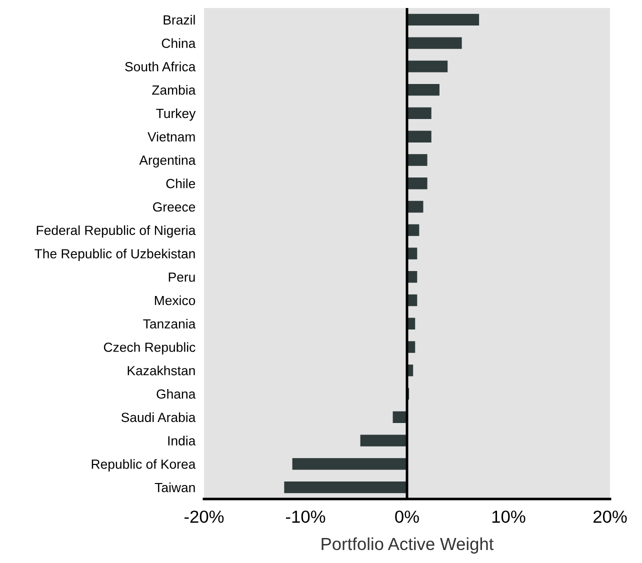 This screenshot has height=563, width=642. I want to click on y-tick-label: Saudi Arabia, so click(158, 417).